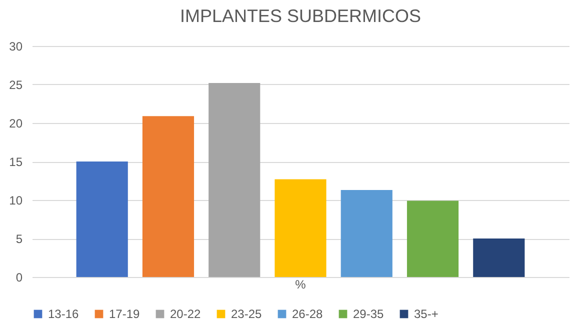 The image size is (583, 328). I want to click on chart-title: IMPLANTES SUBDERMICOS, so click(301, 16).